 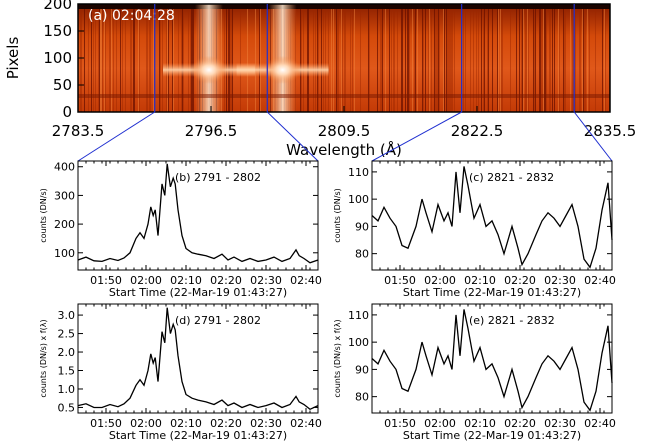 What do you see at coordinates (67, 389) in the screenshot?
I see `y-tick-label: 1.0` at bounding box center [67, 389].